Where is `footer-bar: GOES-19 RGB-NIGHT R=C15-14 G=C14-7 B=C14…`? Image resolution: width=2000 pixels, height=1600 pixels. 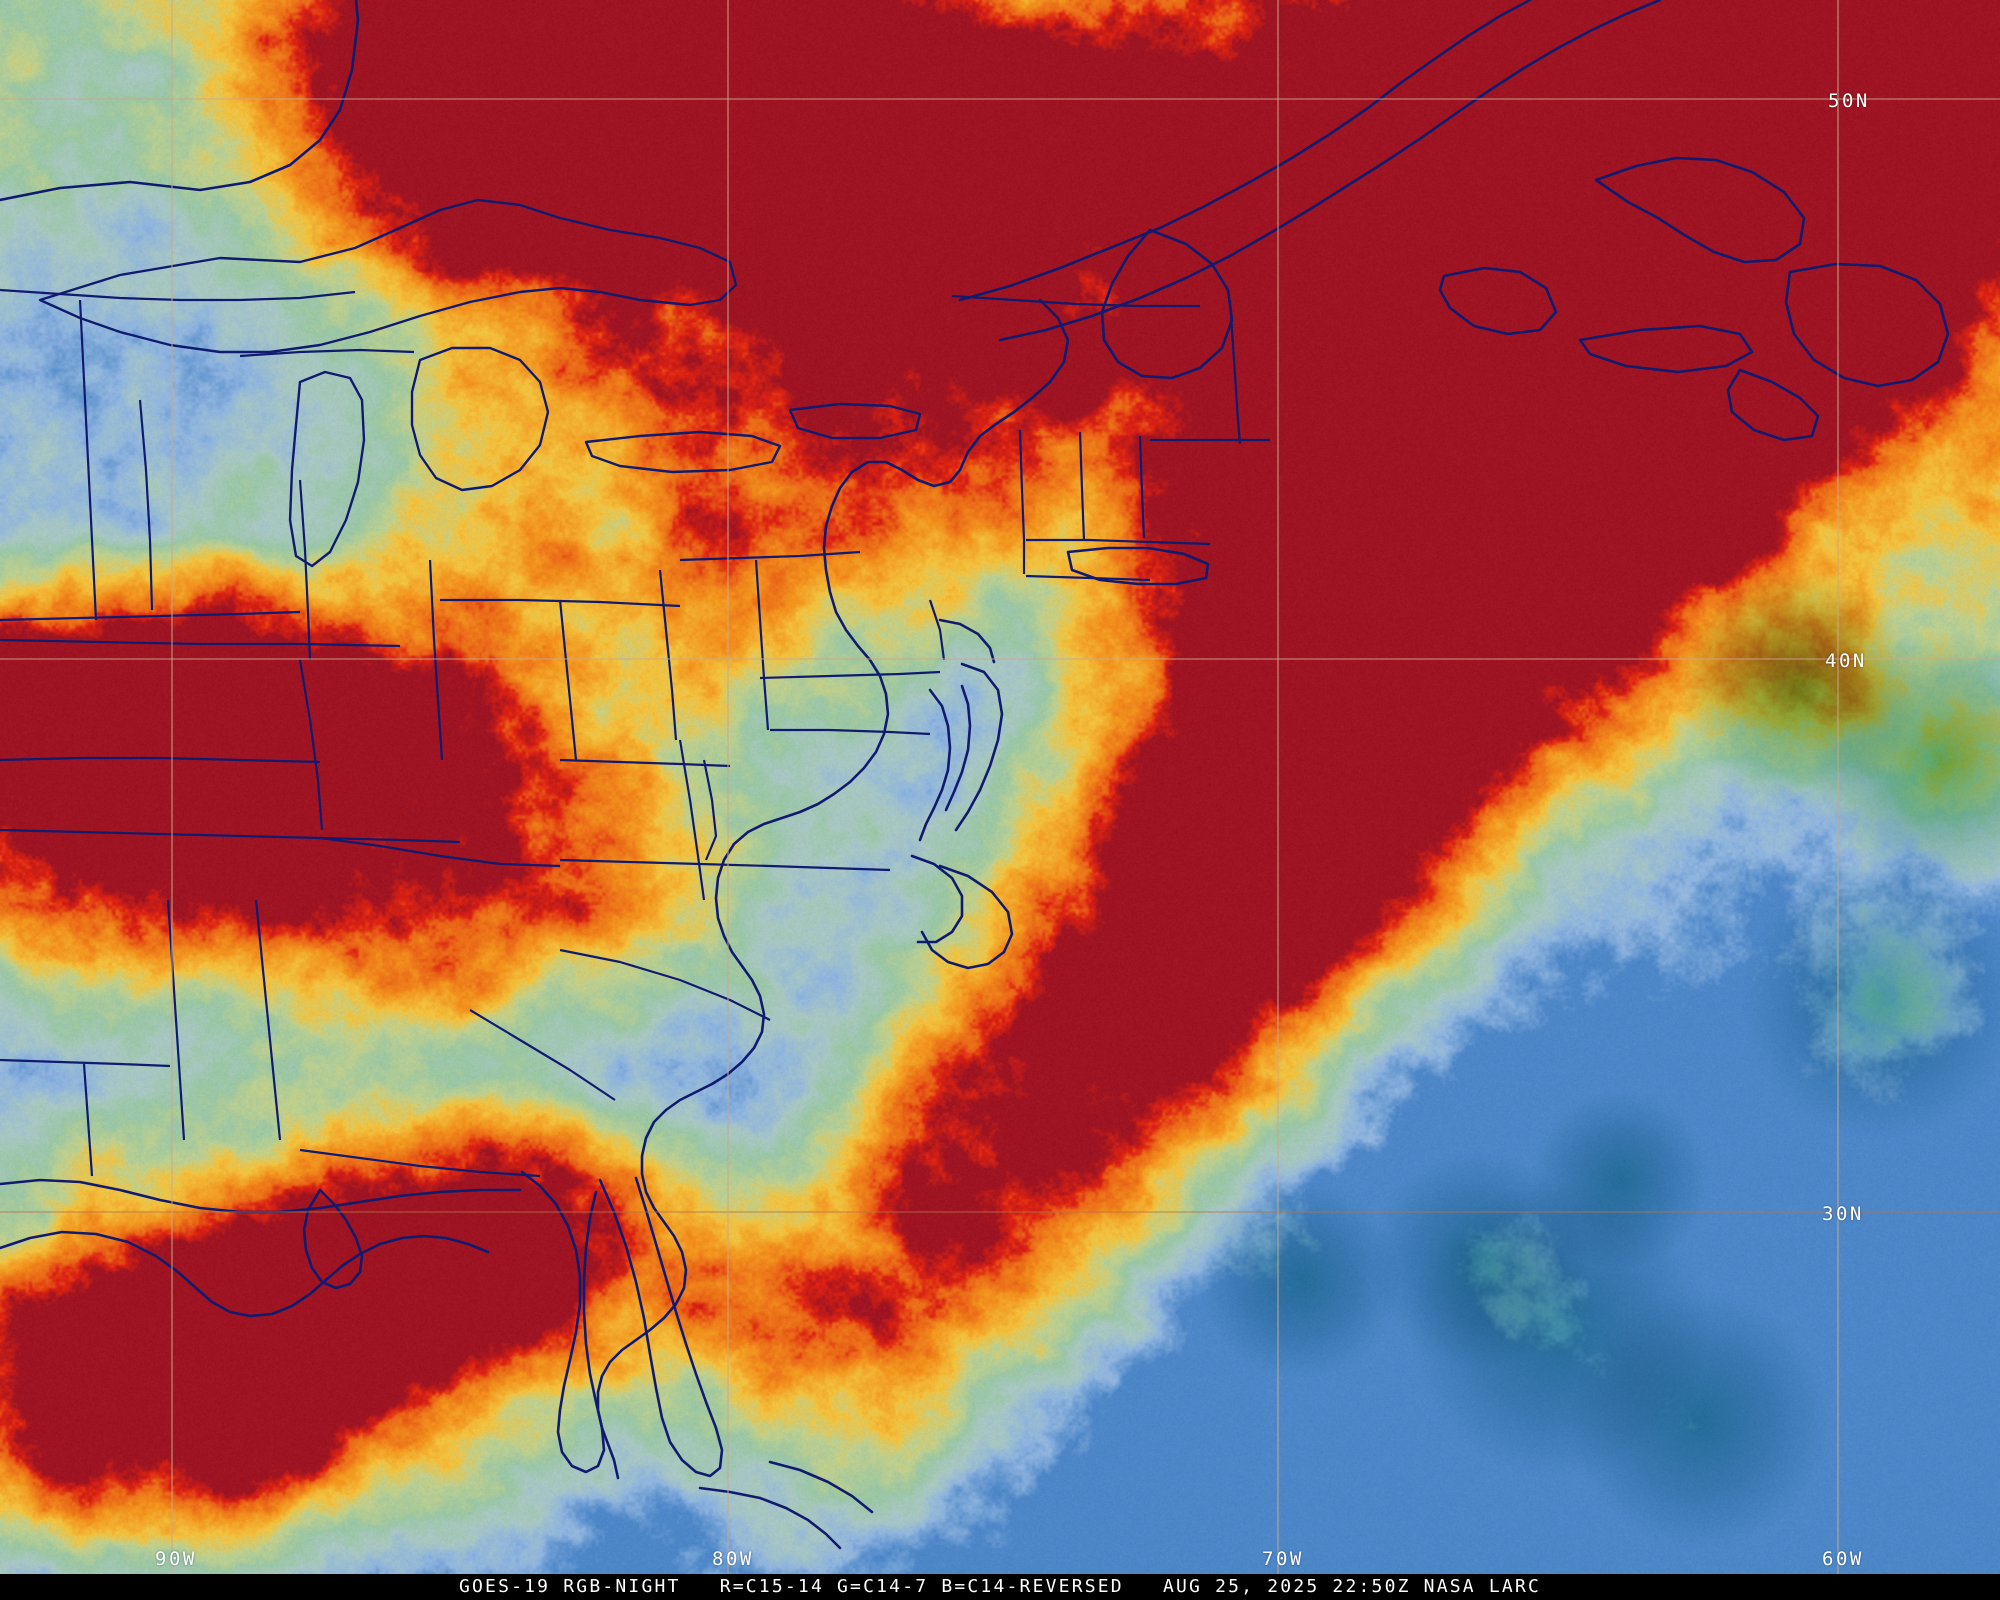
footer-bar: GOES-19 RGB-NIGHT R=C15-14 G=C14-7 B=C14… is located at coordinates (1000, 1587).